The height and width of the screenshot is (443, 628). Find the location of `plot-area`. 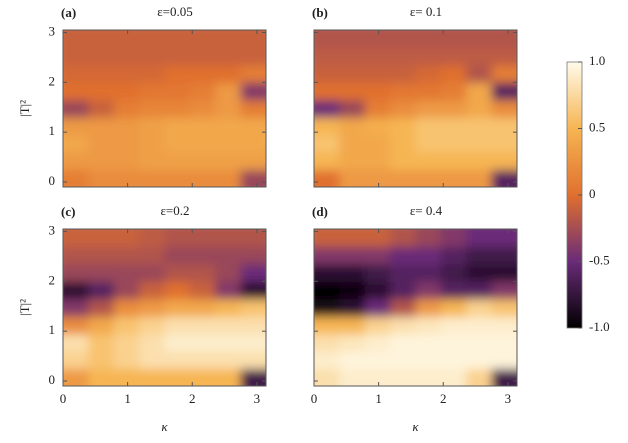

plot-area is located at coordinates (164, 108).